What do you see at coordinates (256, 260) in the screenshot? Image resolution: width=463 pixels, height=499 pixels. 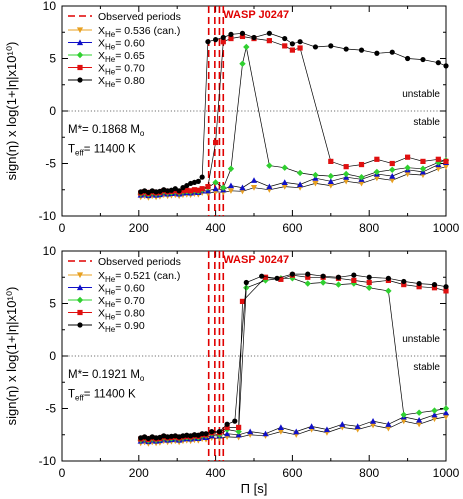 I see `star-label: WASP J0247` at bounding box center [256, 260].